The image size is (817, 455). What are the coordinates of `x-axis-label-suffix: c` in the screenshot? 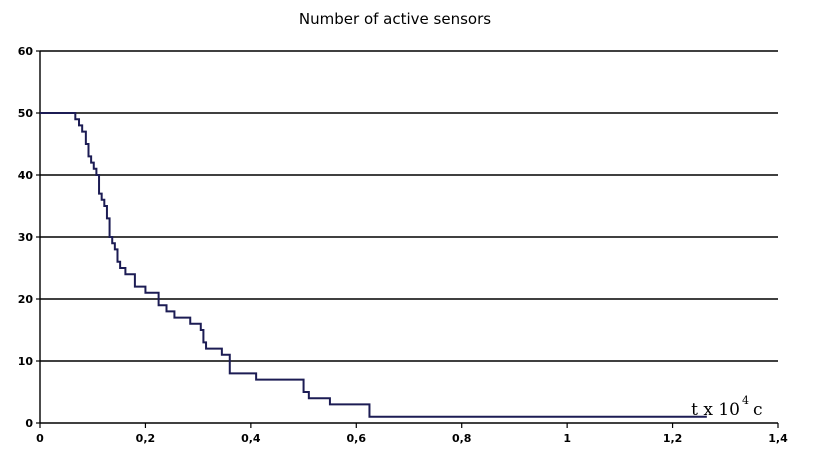 It's located at (758, 410).